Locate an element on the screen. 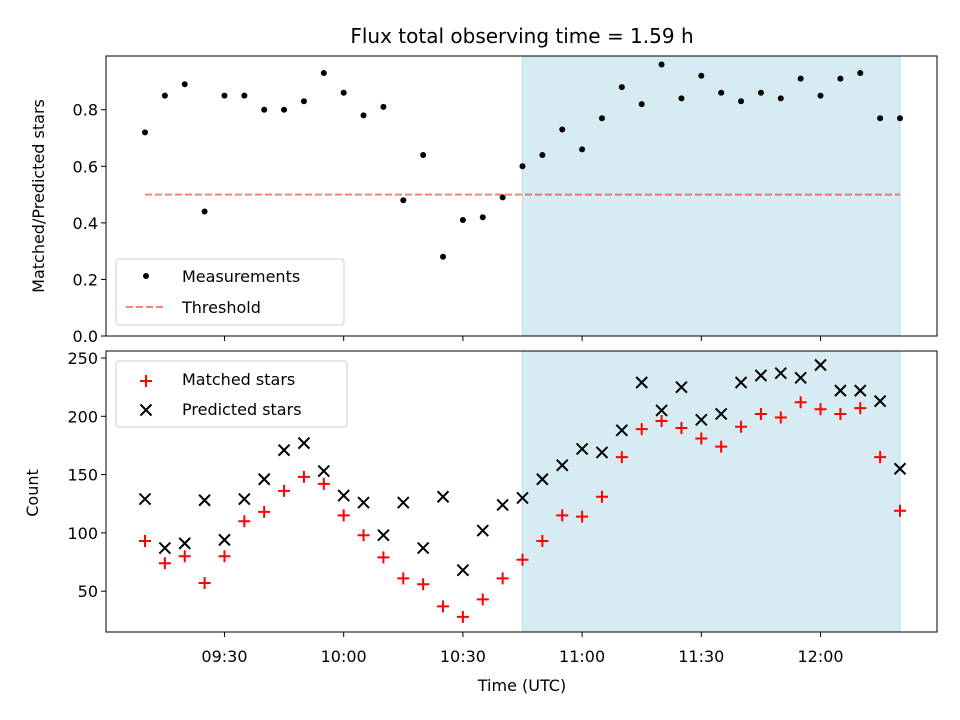  x-tick-label: 10:30 is located at coordinates (463, 656).